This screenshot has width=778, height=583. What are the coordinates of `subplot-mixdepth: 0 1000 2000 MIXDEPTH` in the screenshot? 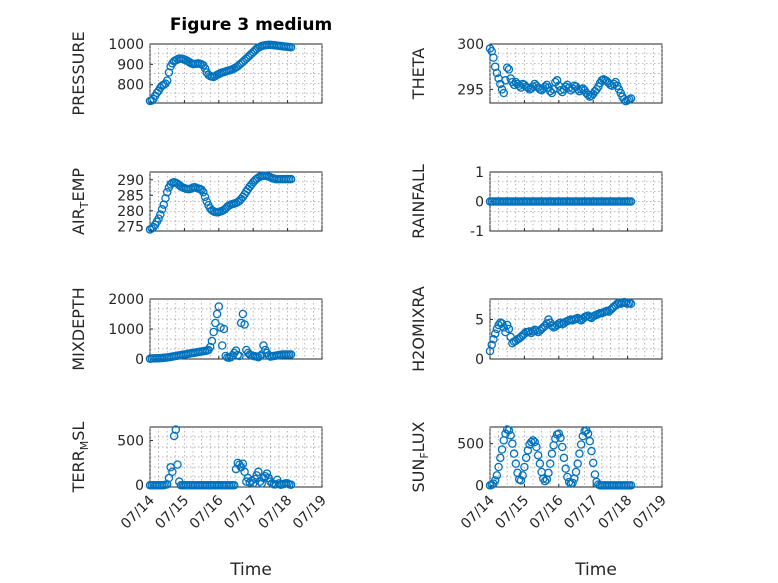 It's located at (196, 329).